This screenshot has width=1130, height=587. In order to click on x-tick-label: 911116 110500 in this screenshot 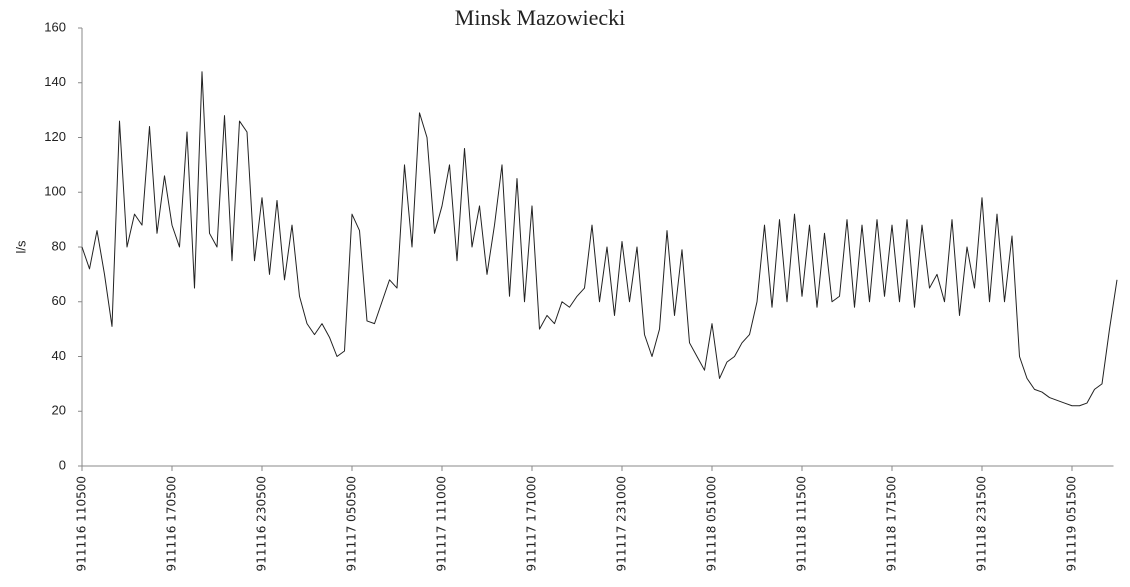, I will do `click(82, 523)`.